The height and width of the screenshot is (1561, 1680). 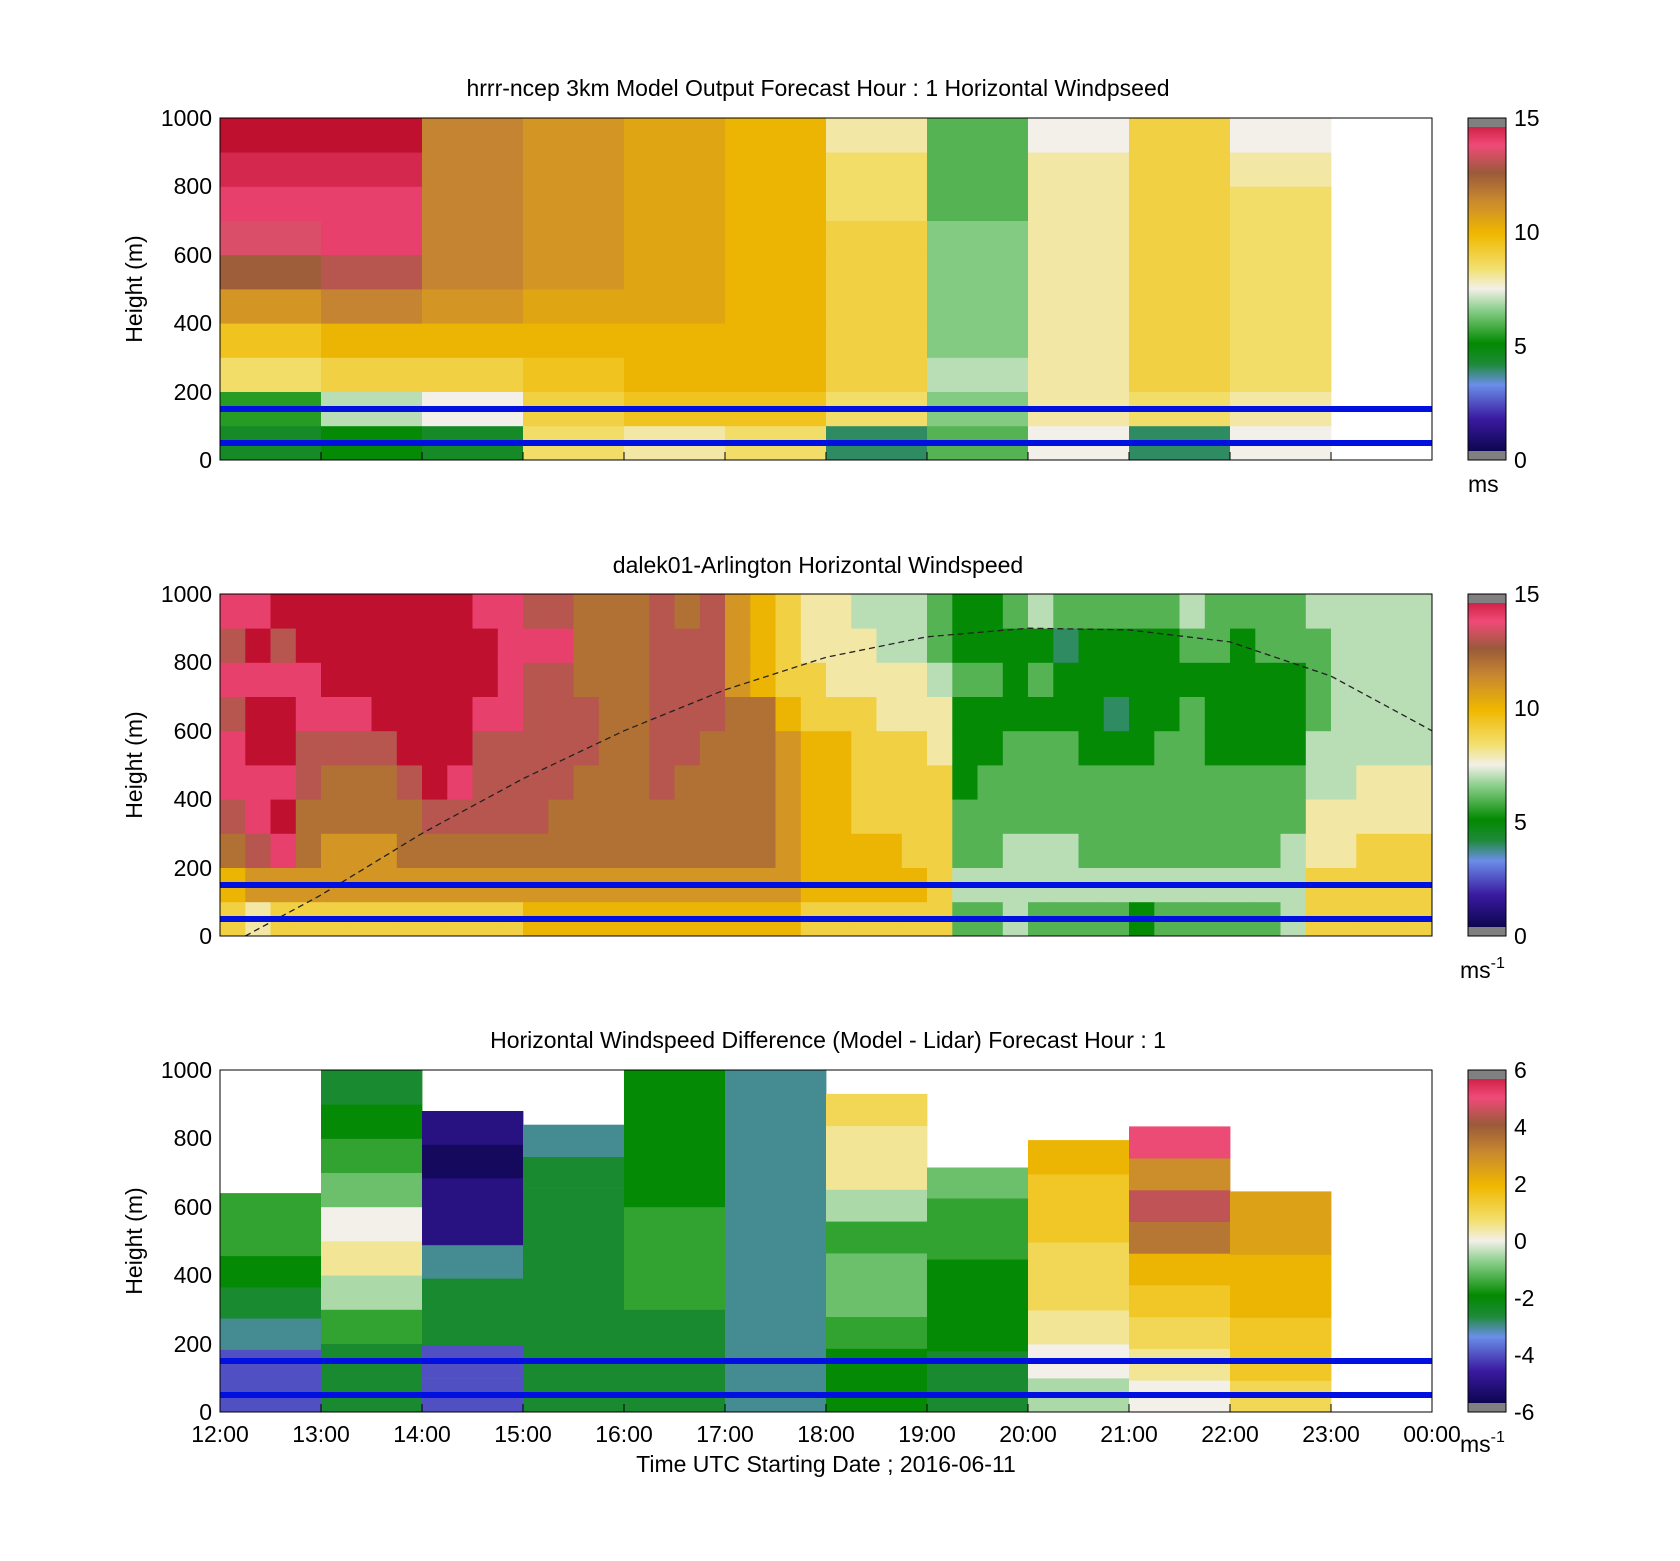 What do you see at coordinates (1432, 1434) in the screenshot?
I see `x-tick-label: 00:00` at bounding box center [1432, 1434].